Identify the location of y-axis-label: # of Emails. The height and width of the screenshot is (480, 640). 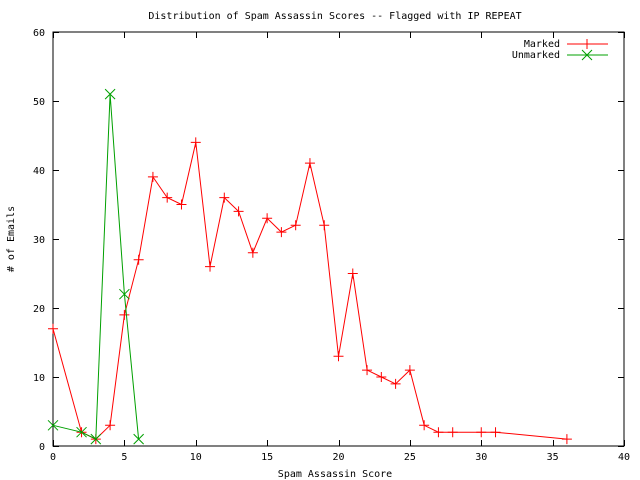
(11, 239).